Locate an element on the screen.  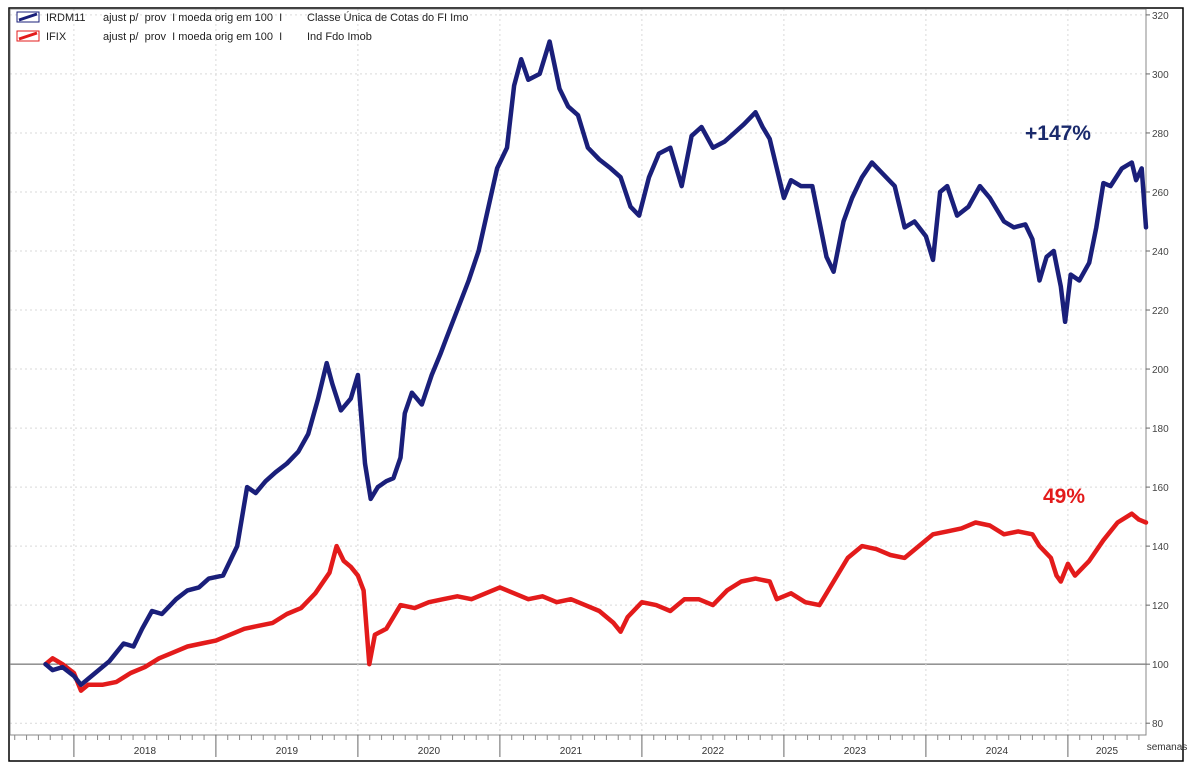
legend-ticker-irdm11: IRDM11 is located at coordinates (66, 18).